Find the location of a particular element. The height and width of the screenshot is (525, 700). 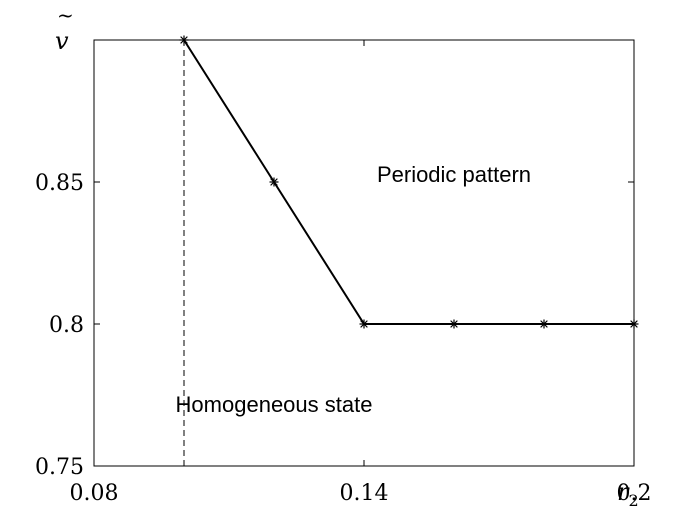

y-axis-label: ~ v is located at coordinates (64, 29).